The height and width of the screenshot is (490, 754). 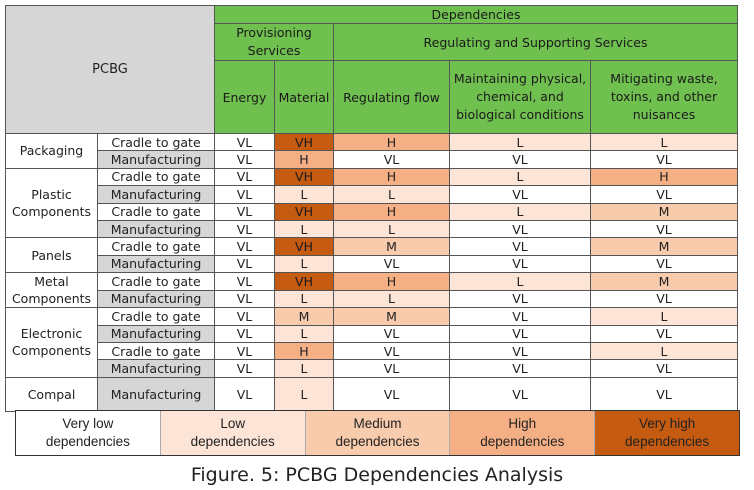 I want to click on figure-caption: Figure. 5: PCBG Dependencies Analysis, so click(x=377, y=475).